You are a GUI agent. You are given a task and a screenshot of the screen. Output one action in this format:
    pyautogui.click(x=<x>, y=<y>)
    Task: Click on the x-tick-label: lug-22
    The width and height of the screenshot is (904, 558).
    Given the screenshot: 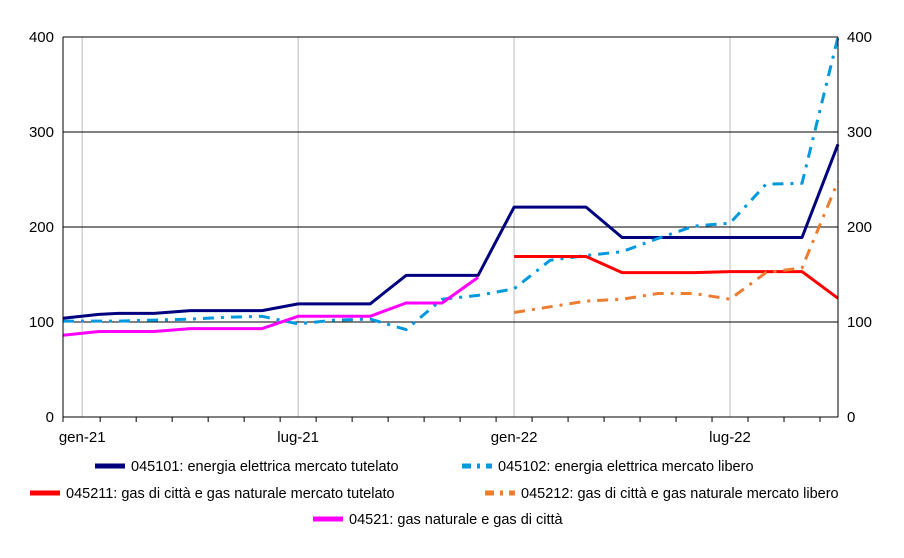 What is the action you would take?
    pyautogui.click(x=730, y=437)
    